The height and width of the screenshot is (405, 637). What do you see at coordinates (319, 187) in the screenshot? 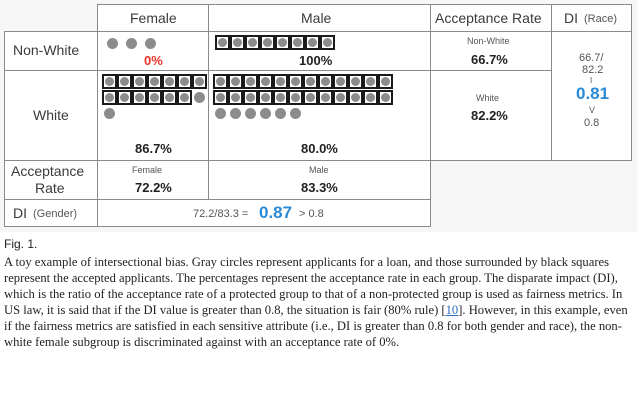
I see `gender-male-rate: 83.3%` at bounding box center [319, 187].